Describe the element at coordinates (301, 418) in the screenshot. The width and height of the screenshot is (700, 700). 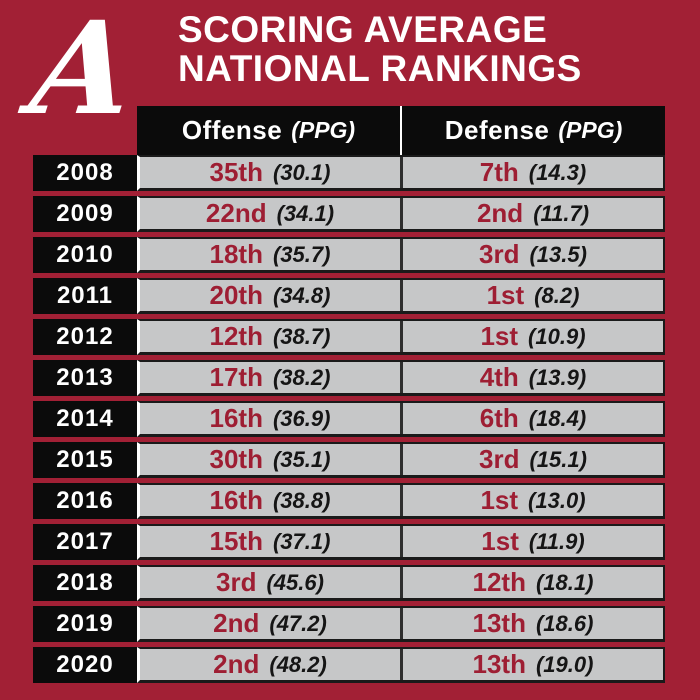
I see `offense-ppg: (36.9)` at that location.